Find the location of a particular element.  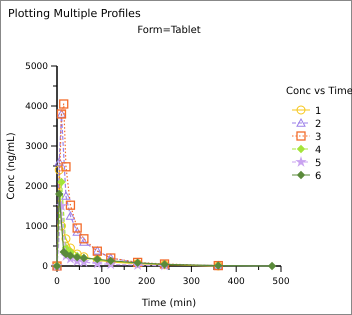

x-tick-label: 300 is located at coordinates (191, 282).